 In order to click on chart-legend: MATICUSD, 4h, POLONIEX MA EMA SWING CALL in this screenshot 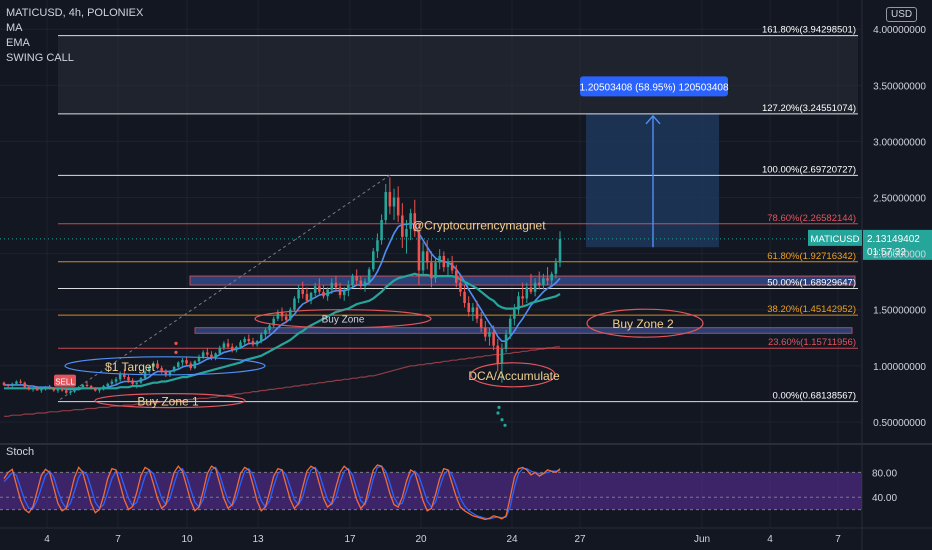, I will do `click(74, 36)`.